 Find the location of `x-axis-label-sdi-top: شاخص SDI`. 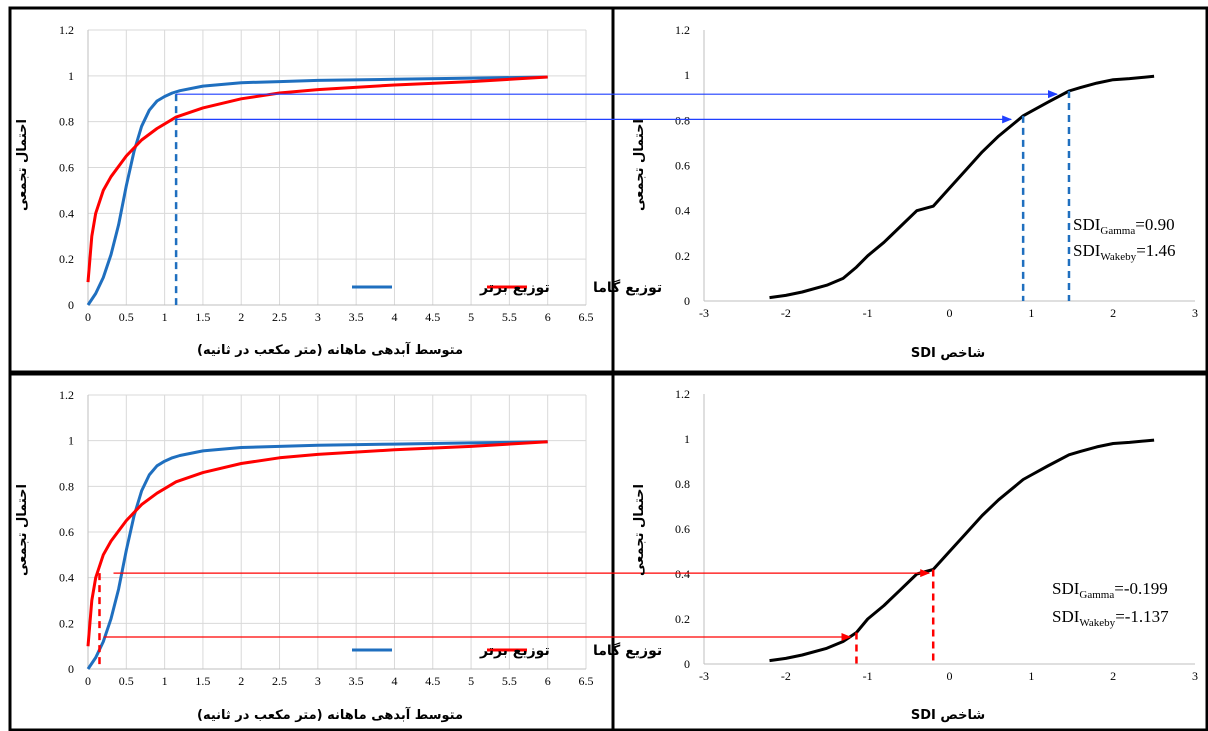

x-axis-label-sdi-top: شاخص SDI is located at coordinates (948, 353).